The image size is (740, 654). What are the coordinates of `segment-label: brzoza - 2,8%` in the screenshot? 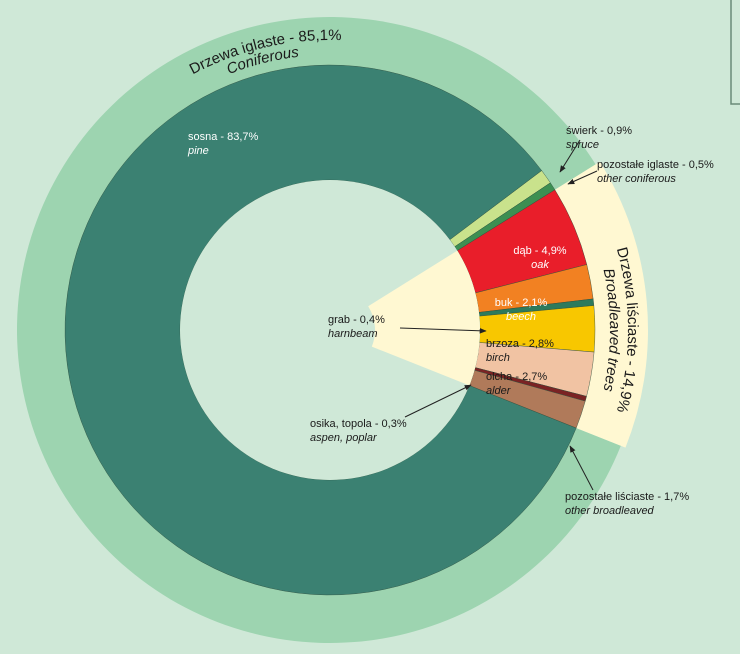 It's located at (520, 344).